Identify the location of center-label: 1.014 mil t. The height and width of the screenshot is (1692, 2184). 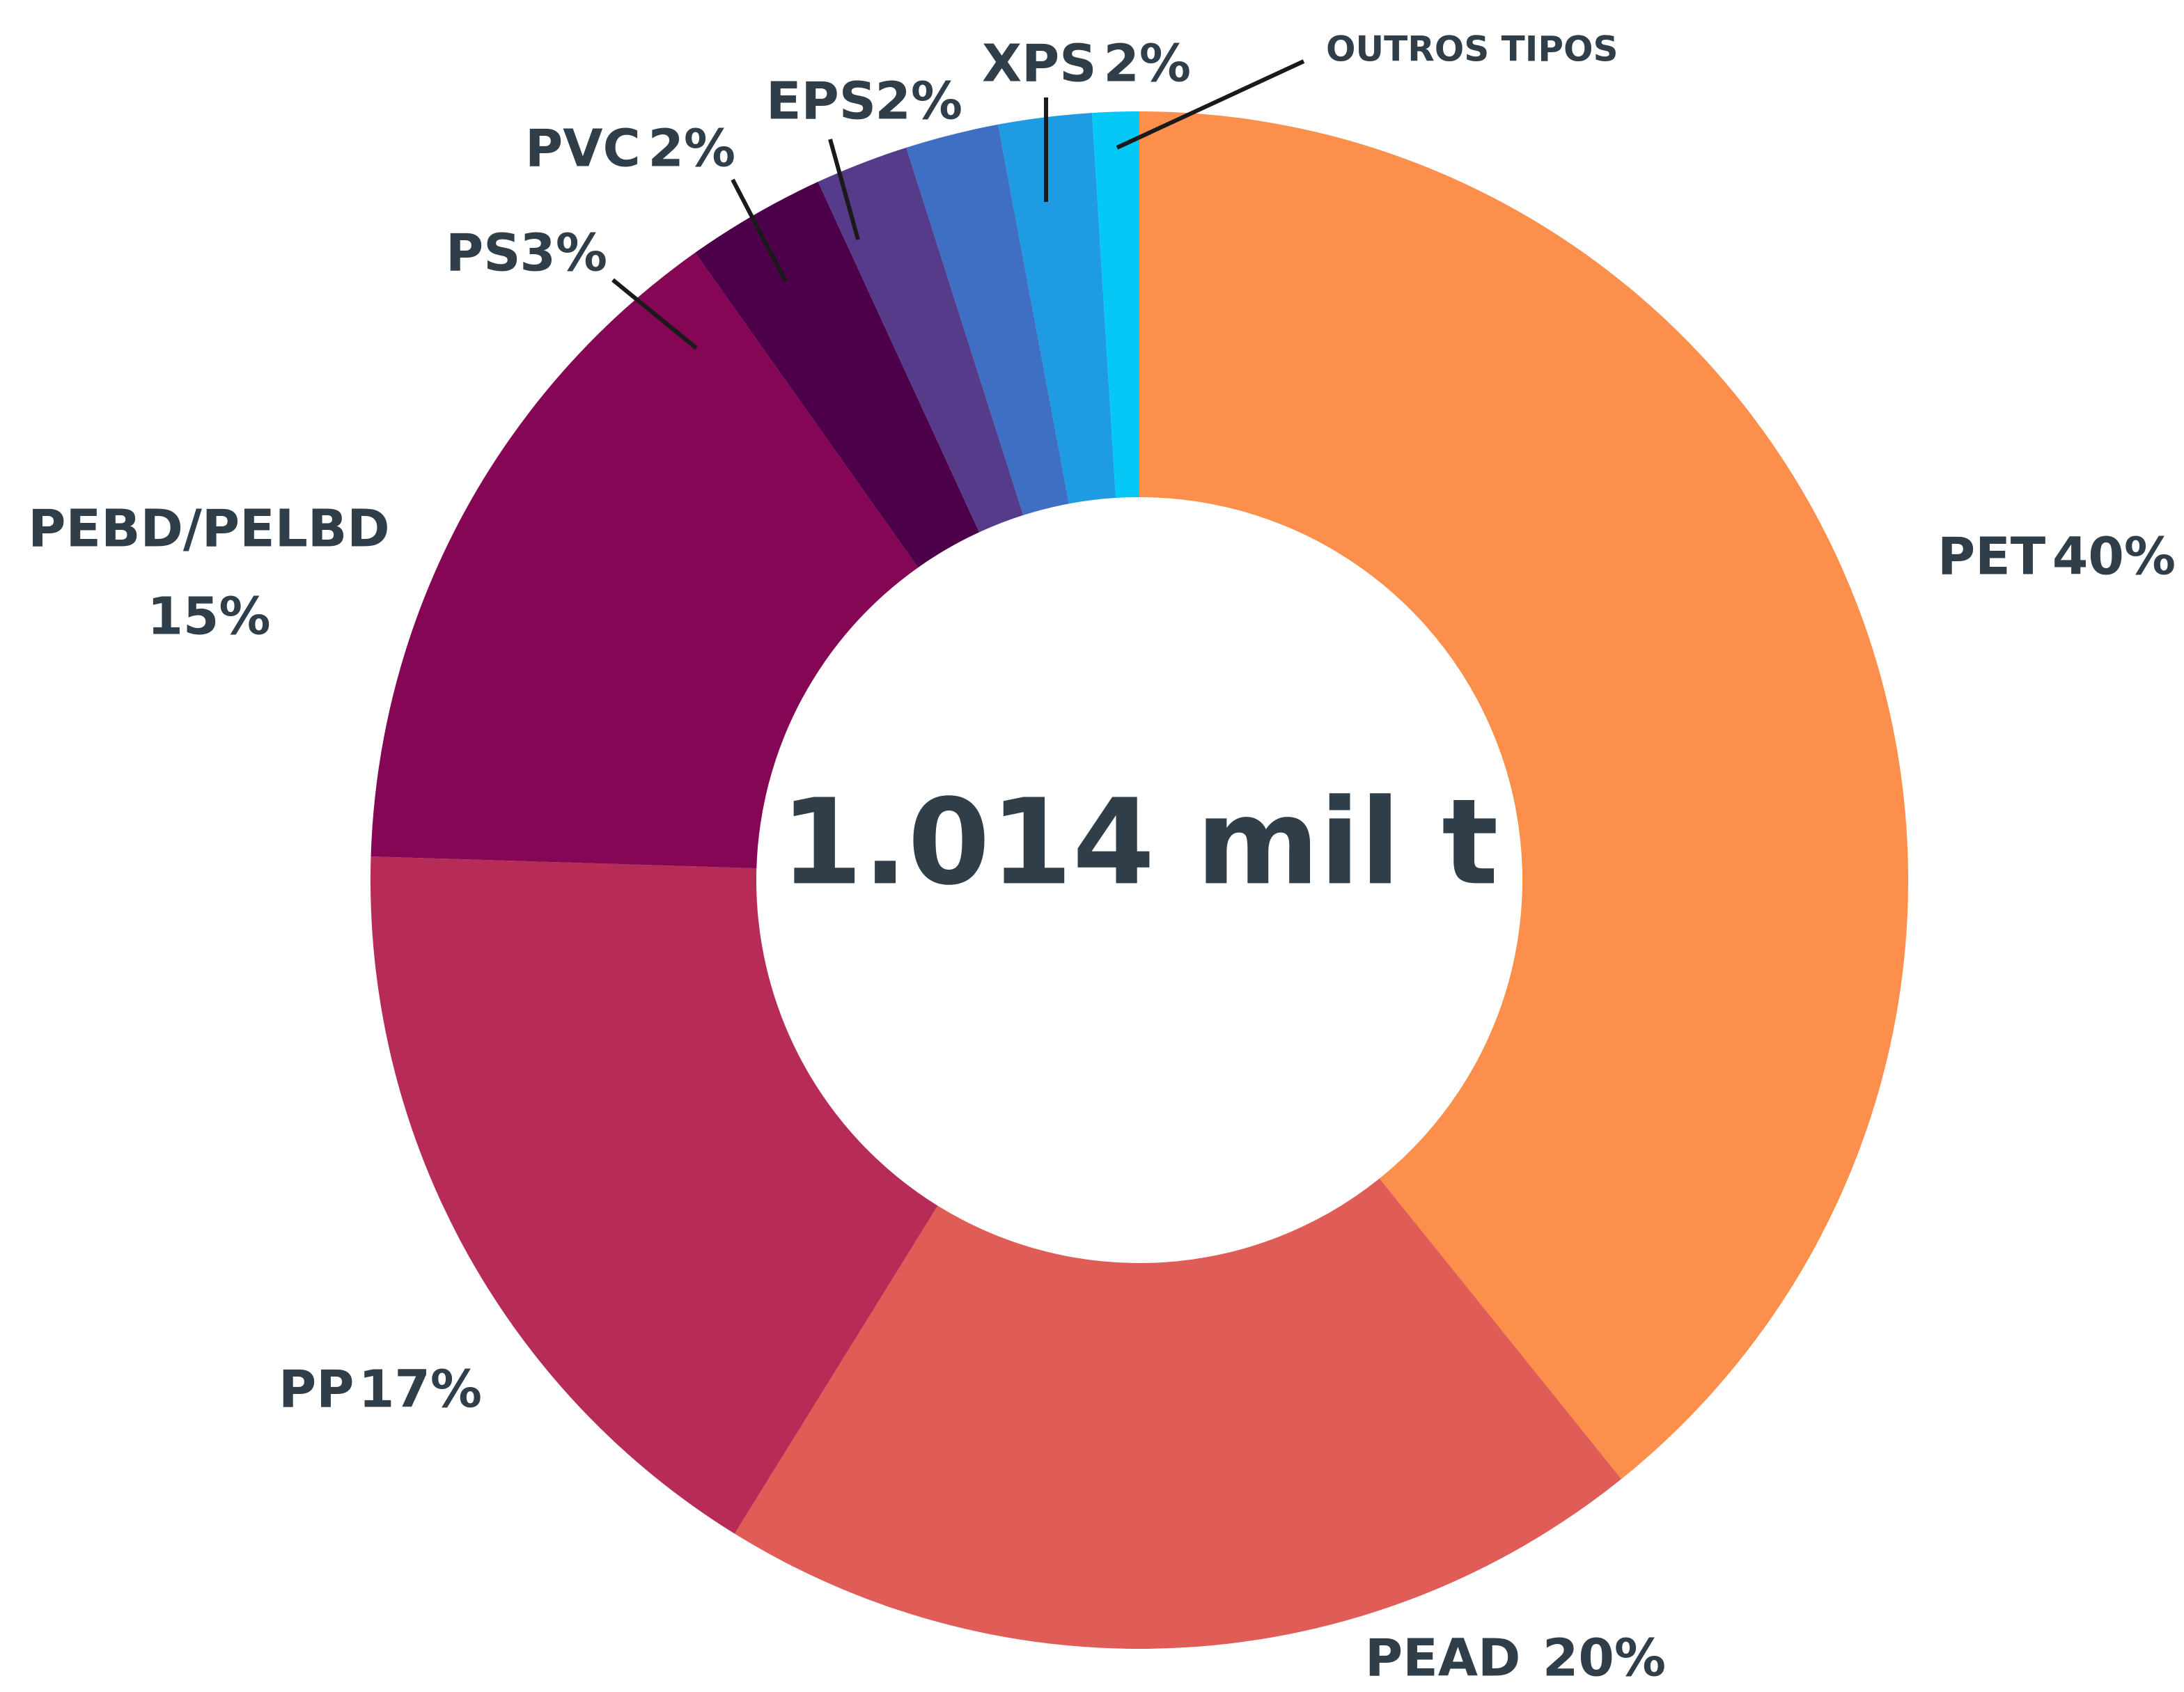
(1139, 842).